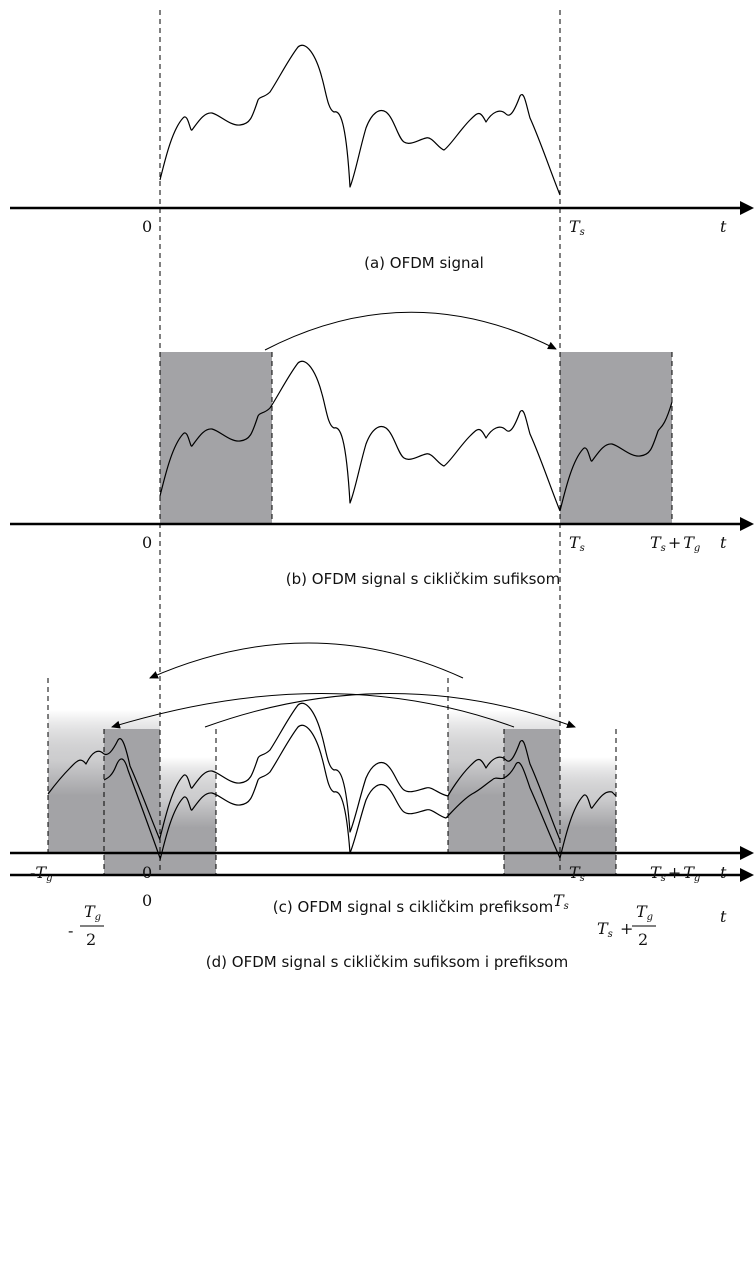 The width and height of the screenshot is (754, 1262). What do you see at coordinates (561, 901) in the screenshot?
I see `panel-d-ts-label: Ts` at bounding box center [561, 901].